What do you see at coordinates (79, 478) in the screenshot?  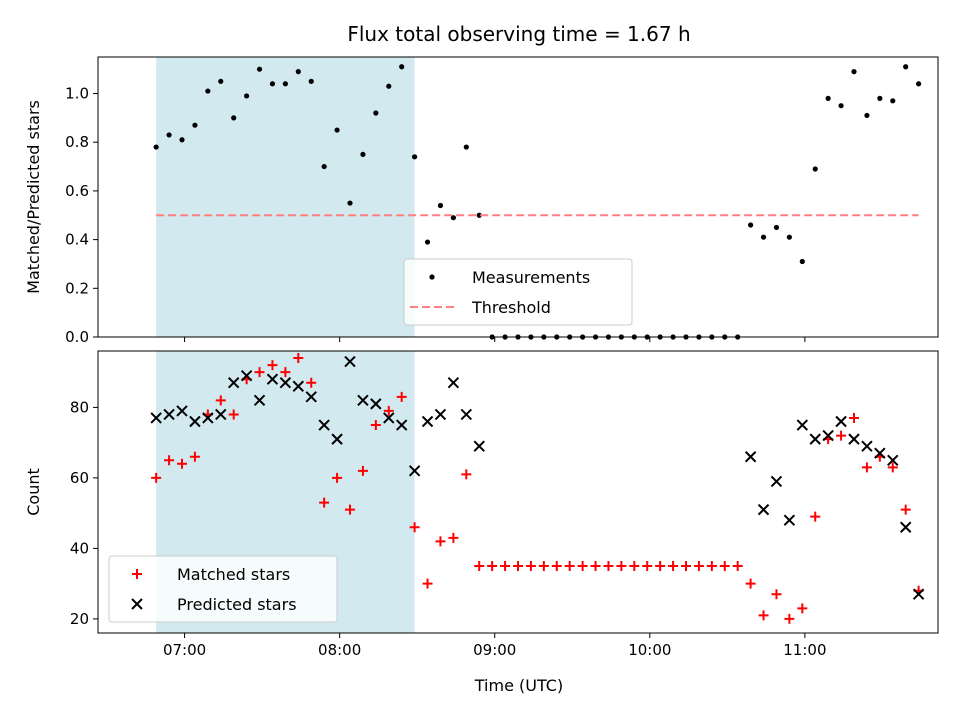 I see `bottom-y-tick-label: 60` at bounding box center [79, 478].